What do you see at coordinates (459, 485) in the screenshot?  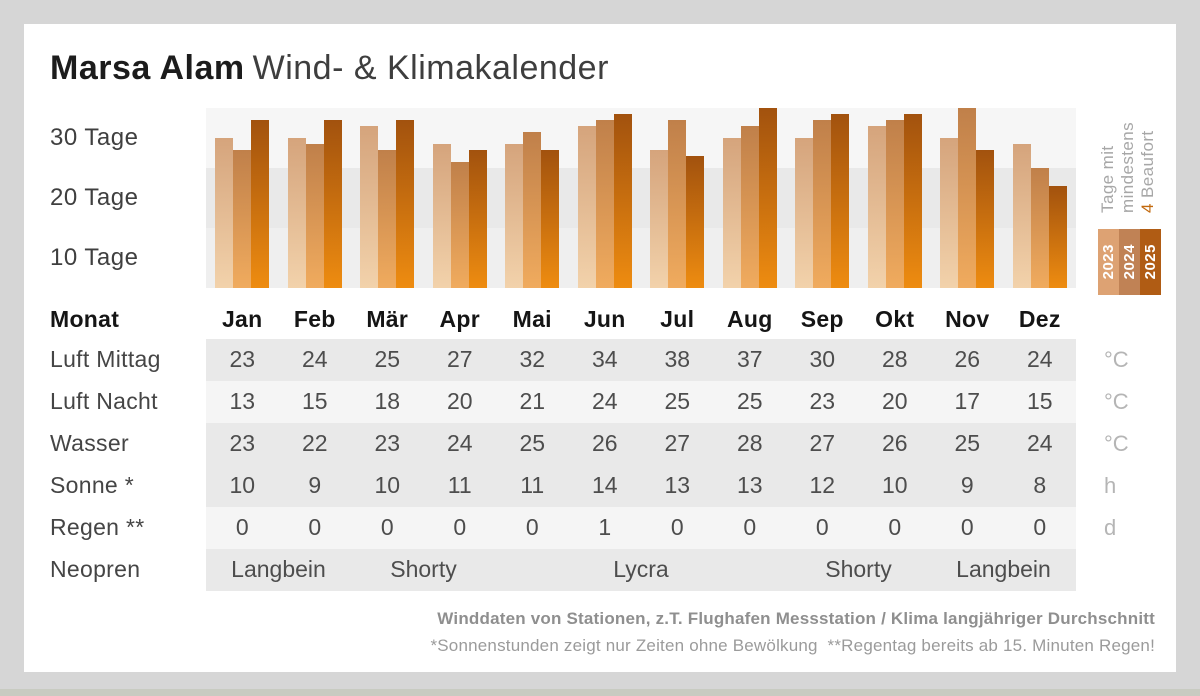 I see `cell-sonne-apr: 11` at bounding box center [459, 485].